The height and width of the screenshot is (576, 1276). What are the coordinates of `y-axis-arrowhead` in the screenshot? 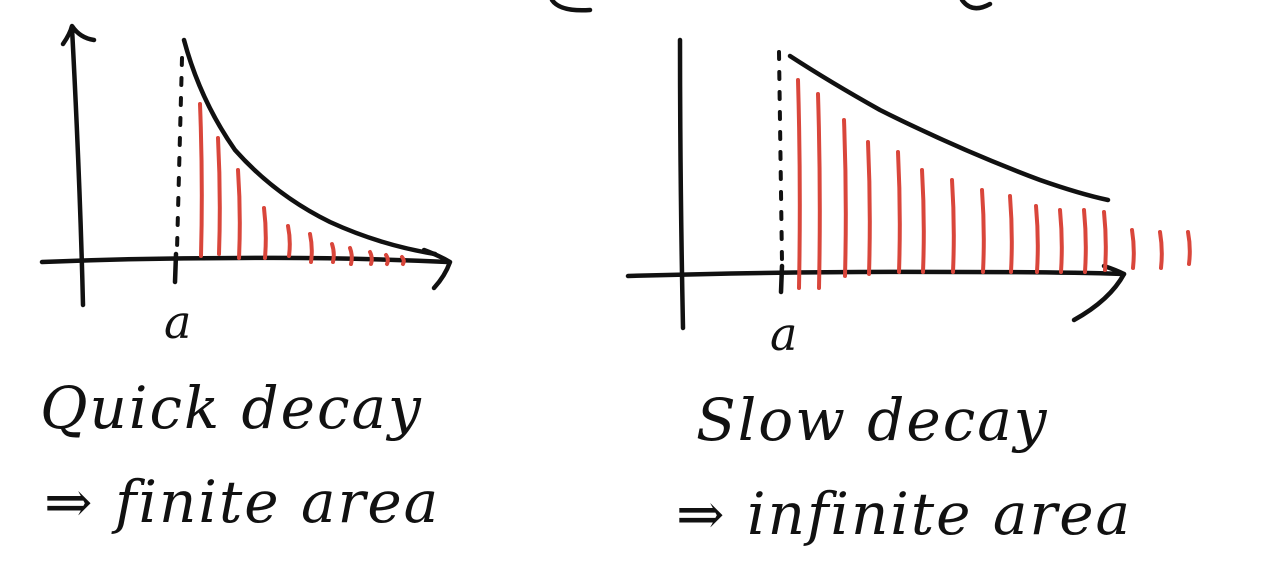 It's located at (78, 35).